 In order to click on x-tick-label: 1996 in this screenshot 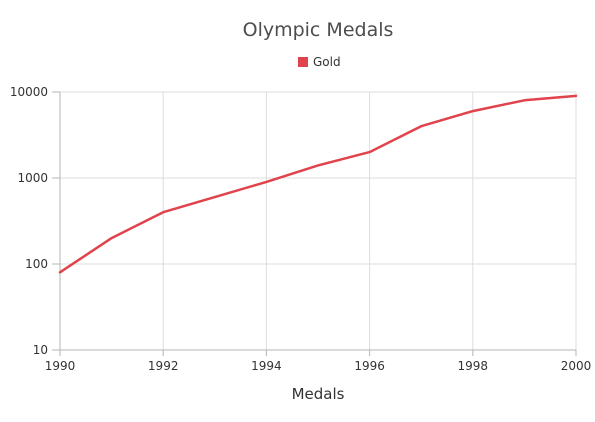, I will do `click(369, 366)`.